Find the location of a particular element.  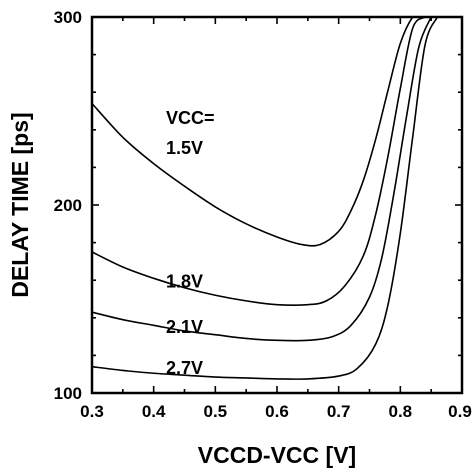

y-tick-label: 100 is located at coordinates (68, 393).